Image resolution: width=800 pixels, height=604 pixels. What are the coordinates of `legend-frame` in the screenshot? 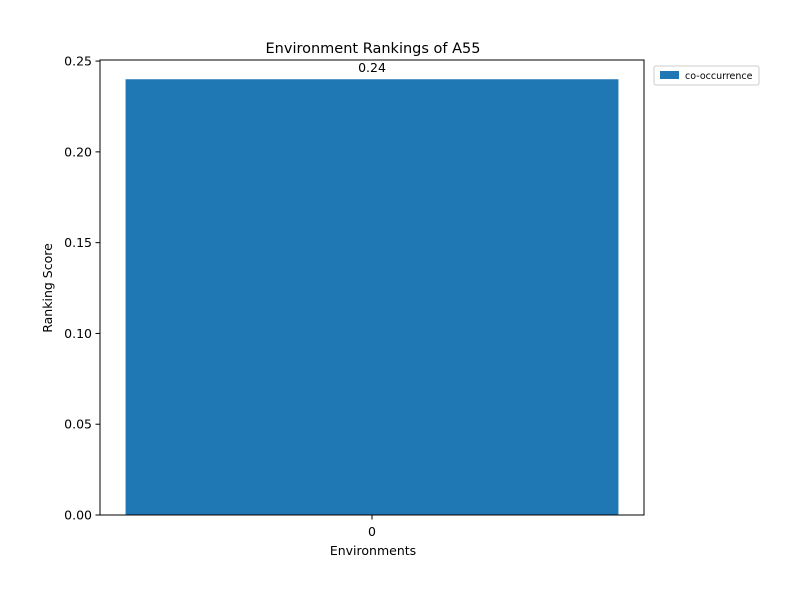 It's located at (706, 75).